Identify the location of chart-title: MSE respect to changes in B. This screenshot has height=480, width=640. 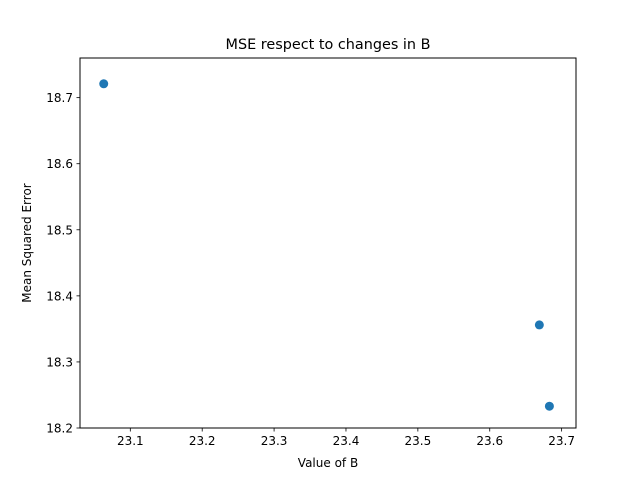
(328, 45).